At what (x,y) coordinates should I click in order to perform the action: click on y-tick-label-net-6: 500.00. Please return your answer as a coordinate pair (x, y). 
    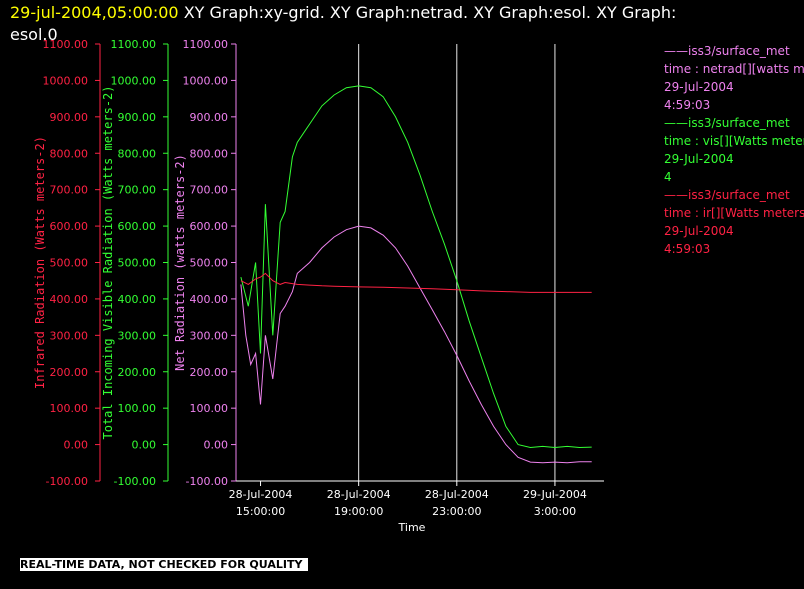
    Looking at the image, I should click on (209, 263).